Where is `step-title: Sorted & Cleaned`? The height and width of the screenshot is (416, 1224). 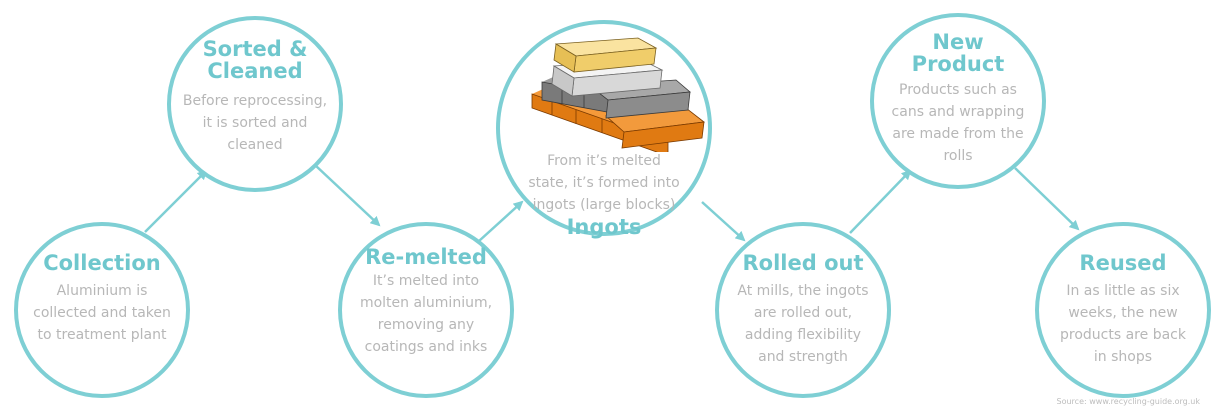
step-title: Sorted & Cleaned is located at coordinates (255, 60).